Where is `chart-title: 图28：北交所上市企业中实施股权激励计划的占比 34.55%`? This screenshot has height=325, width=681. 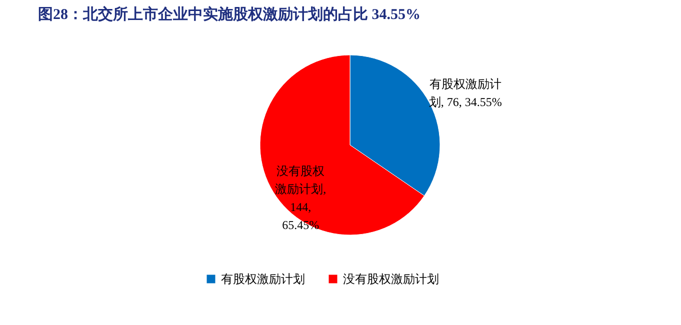
chart-title: 图28：北交所上市企业中实施股权激励计划的占比 34.55% is located at coordinates (229, 14).